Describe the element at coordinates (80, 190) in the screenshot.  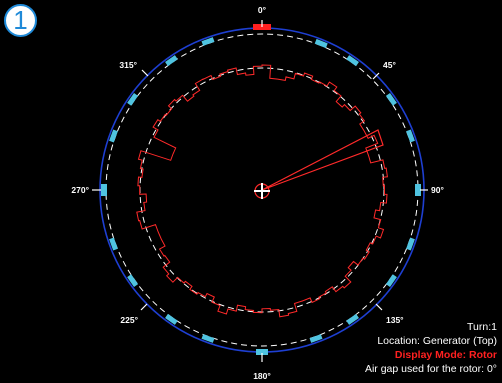
I see `angle-label-270: 270°` at that location.